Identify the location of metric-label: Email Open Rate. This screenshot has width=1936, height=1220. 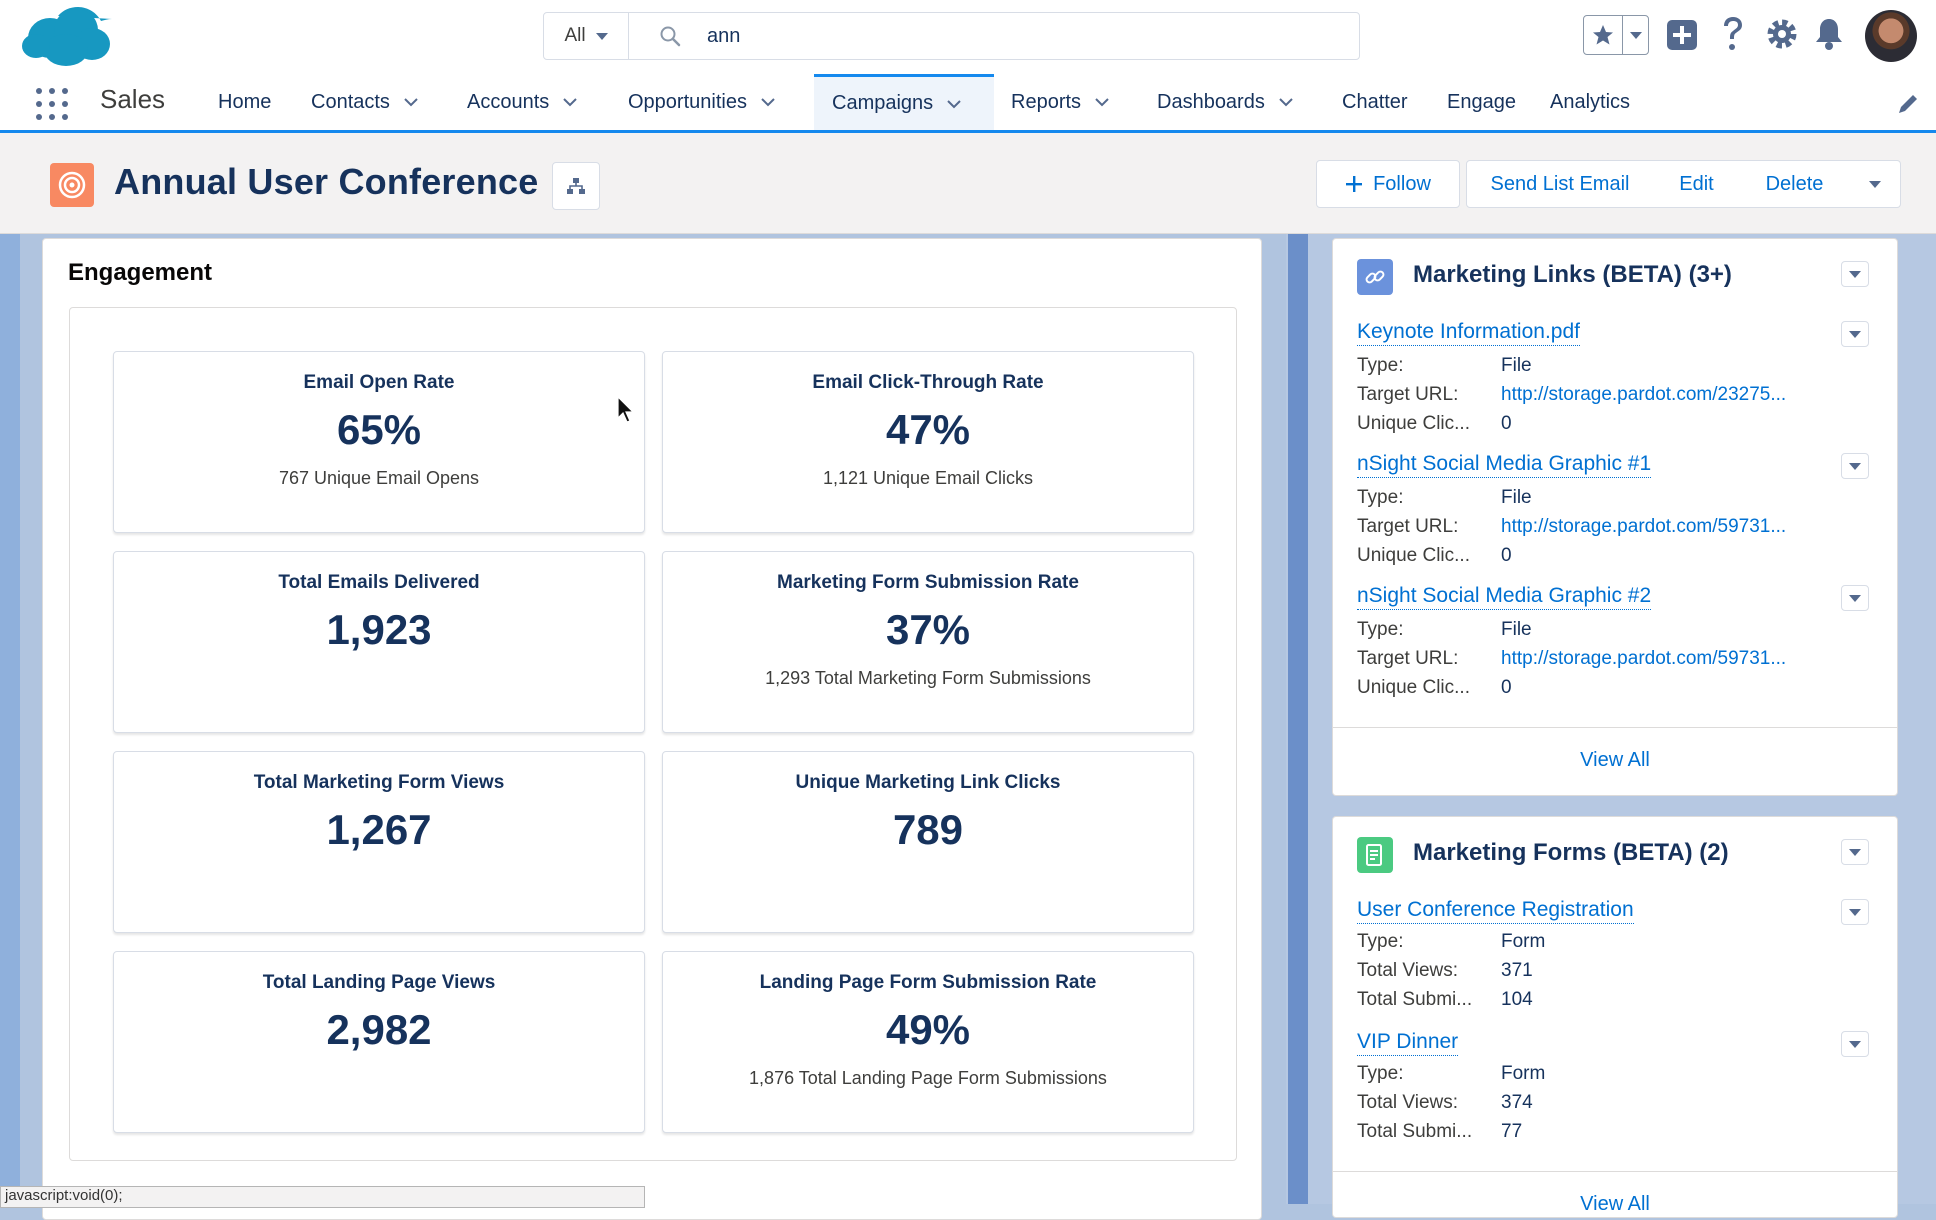
(379, 382).